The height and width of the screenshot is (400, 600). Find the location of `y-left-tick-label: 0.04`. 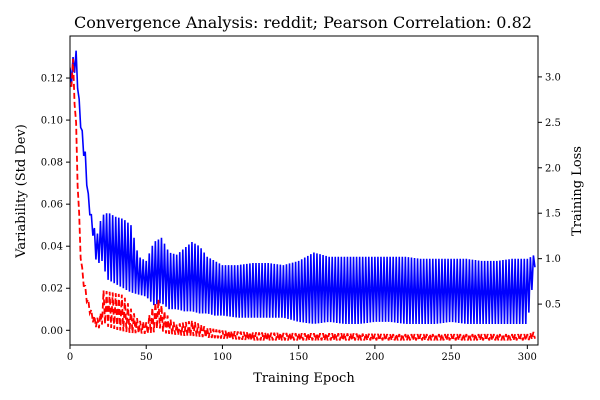

y-left-tick-label: 0.04 is located at coordinates (52, 247).